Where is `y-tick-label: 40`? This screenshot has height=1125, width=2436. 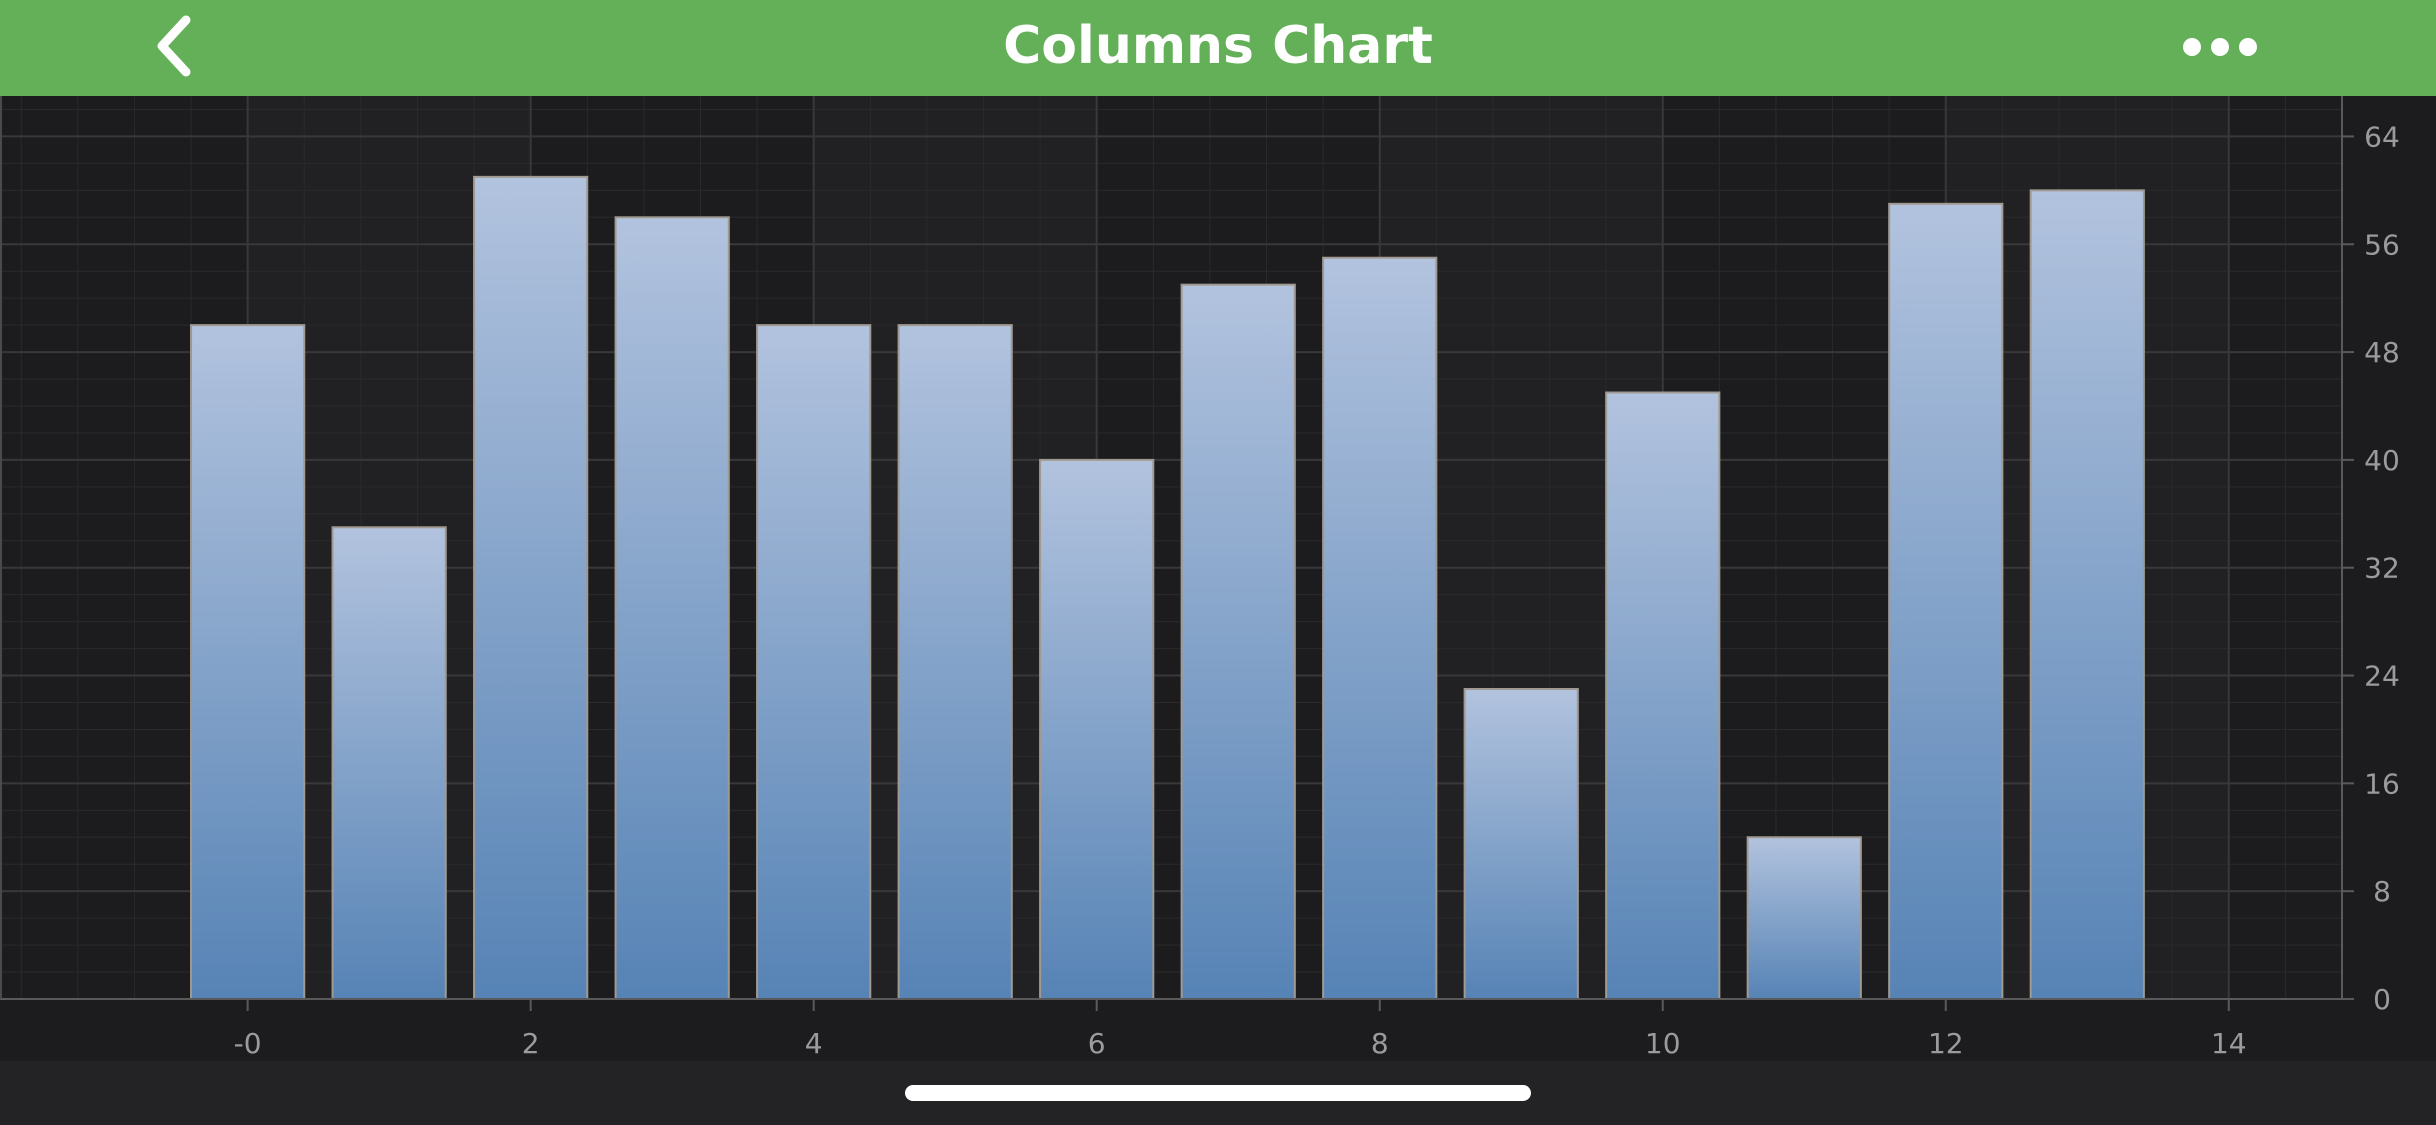
y-tick-label: 40 is located at coordinates (2382, 460).